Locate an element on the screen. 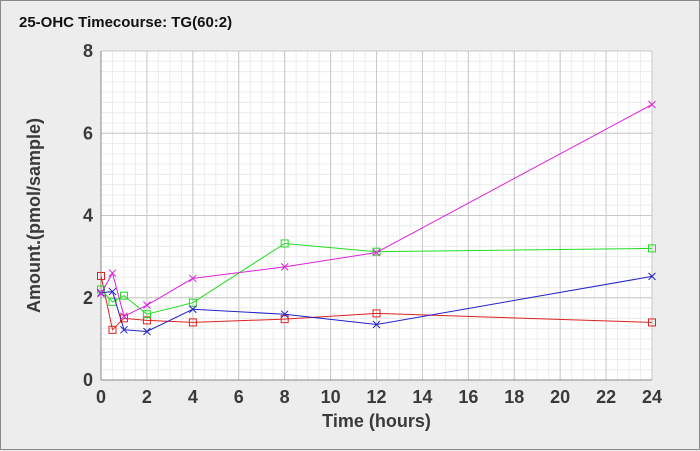 The width and height of the screenshot is (700, 451). x-tick-label: 22 is located at coordinates (606, 397).